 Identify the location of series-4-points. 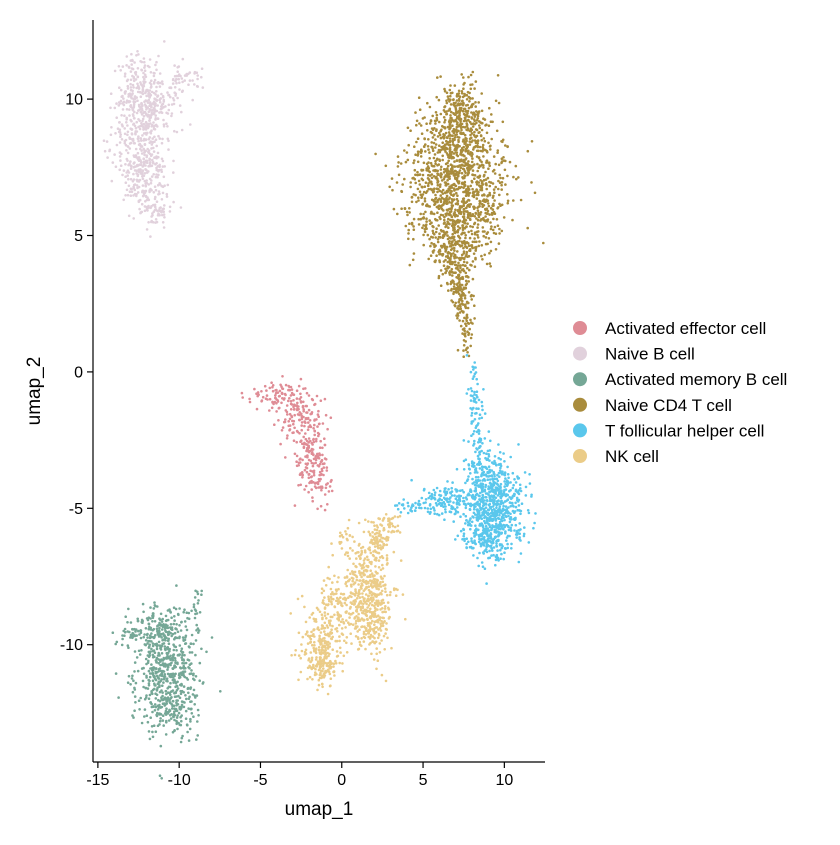
(465, 469).